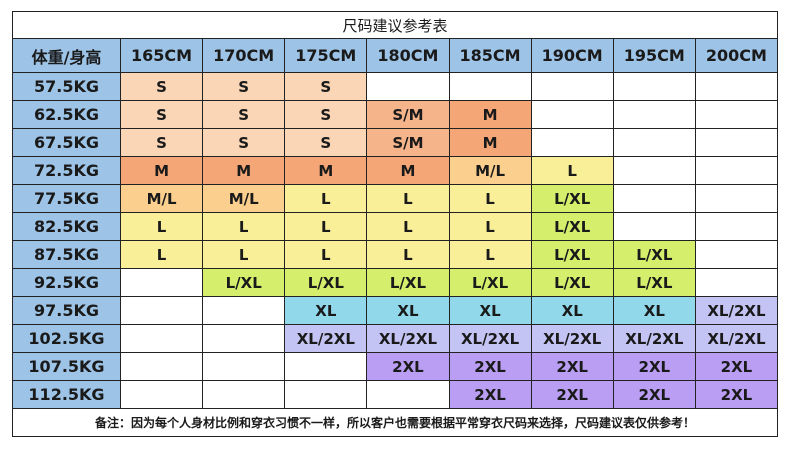 This screenshot has width=790, height=450. I want to click on height-header: 180CM, so click(408, 55).